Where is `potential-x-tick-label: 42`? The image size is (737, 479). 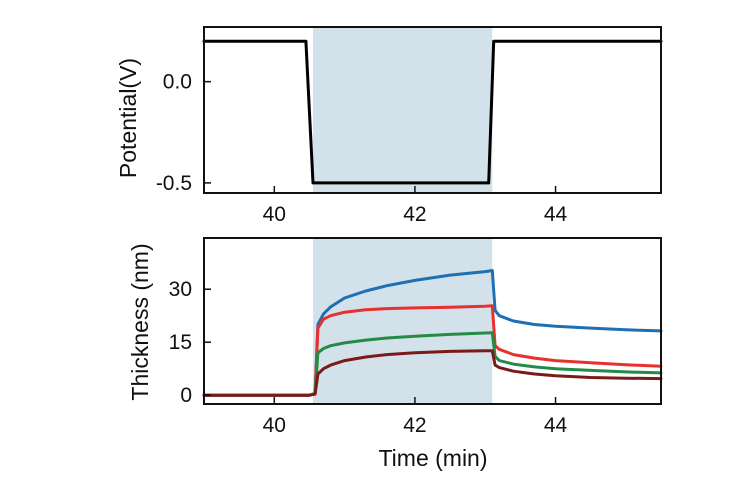
potential-x-tick-label: 42 is located at coordinates (414, 214).